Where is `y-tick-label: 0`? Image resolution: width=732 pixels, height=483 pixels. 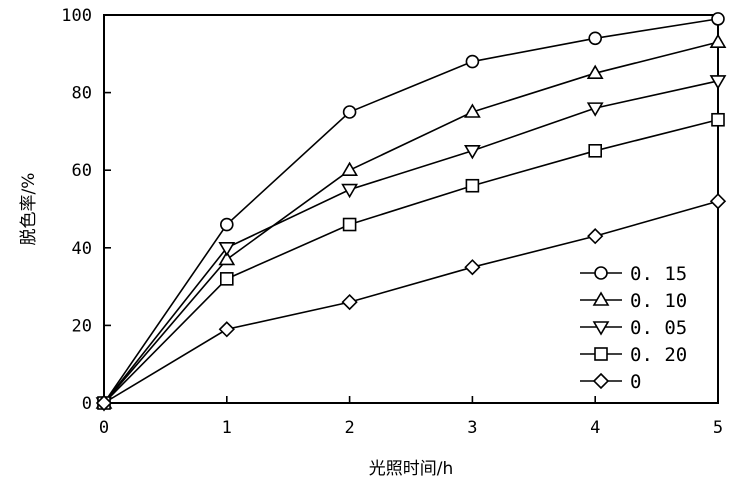 y-tick-label: 0 is located at coordinates (87, 404).